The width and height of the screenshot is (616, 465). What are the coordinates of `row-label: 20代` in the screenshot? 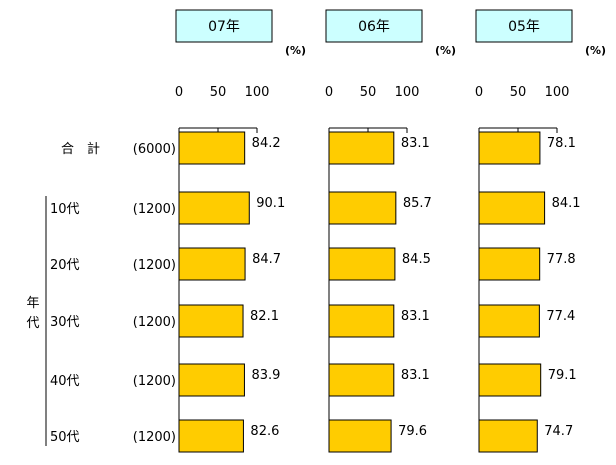 It's located at (65, 265).